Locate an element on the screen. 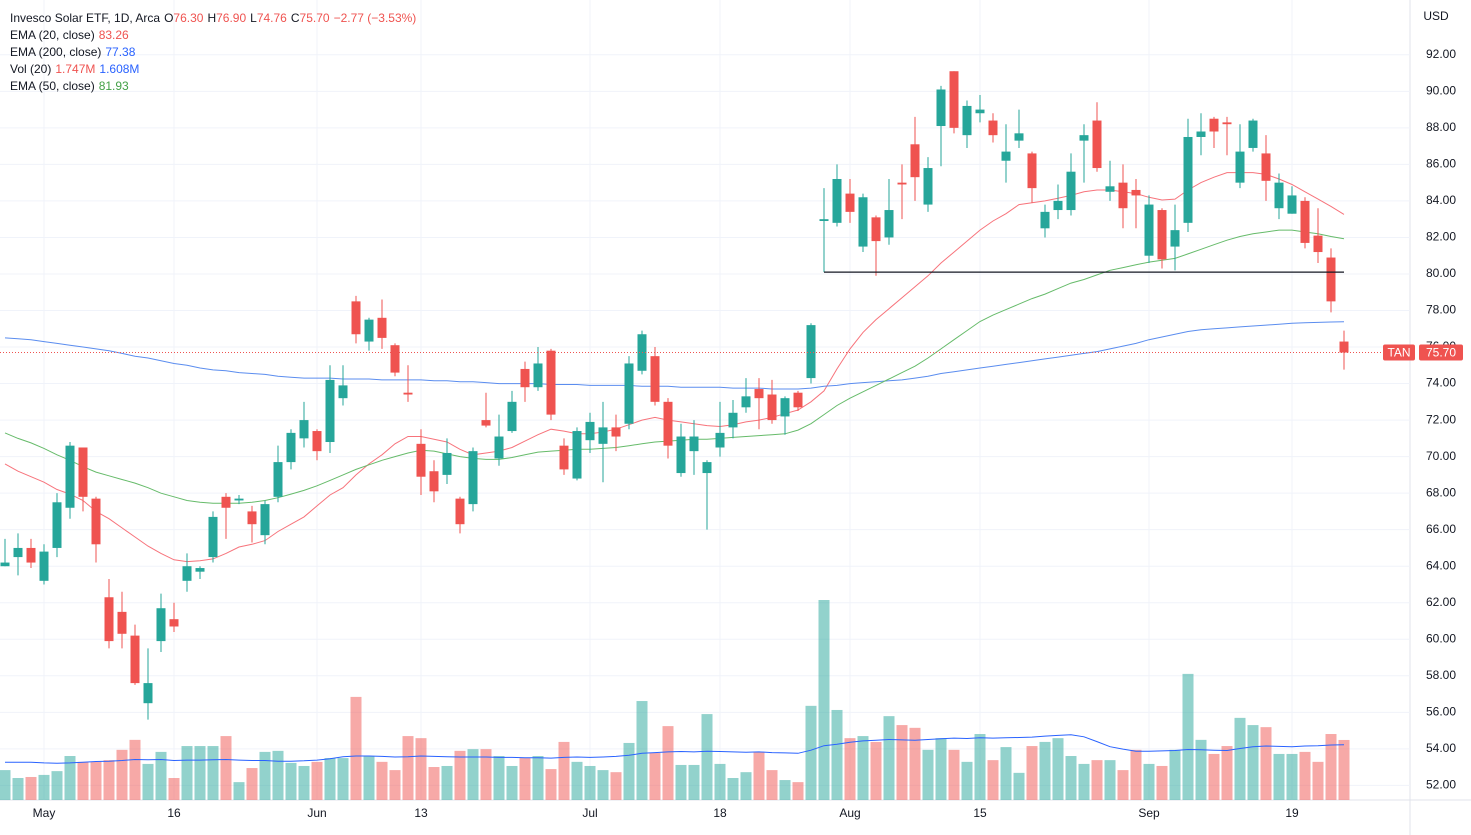 Image resolution: width=1471 pixels, height=835 pixels. ohlc-value: 76.30 is located at coordinates (188, 18).